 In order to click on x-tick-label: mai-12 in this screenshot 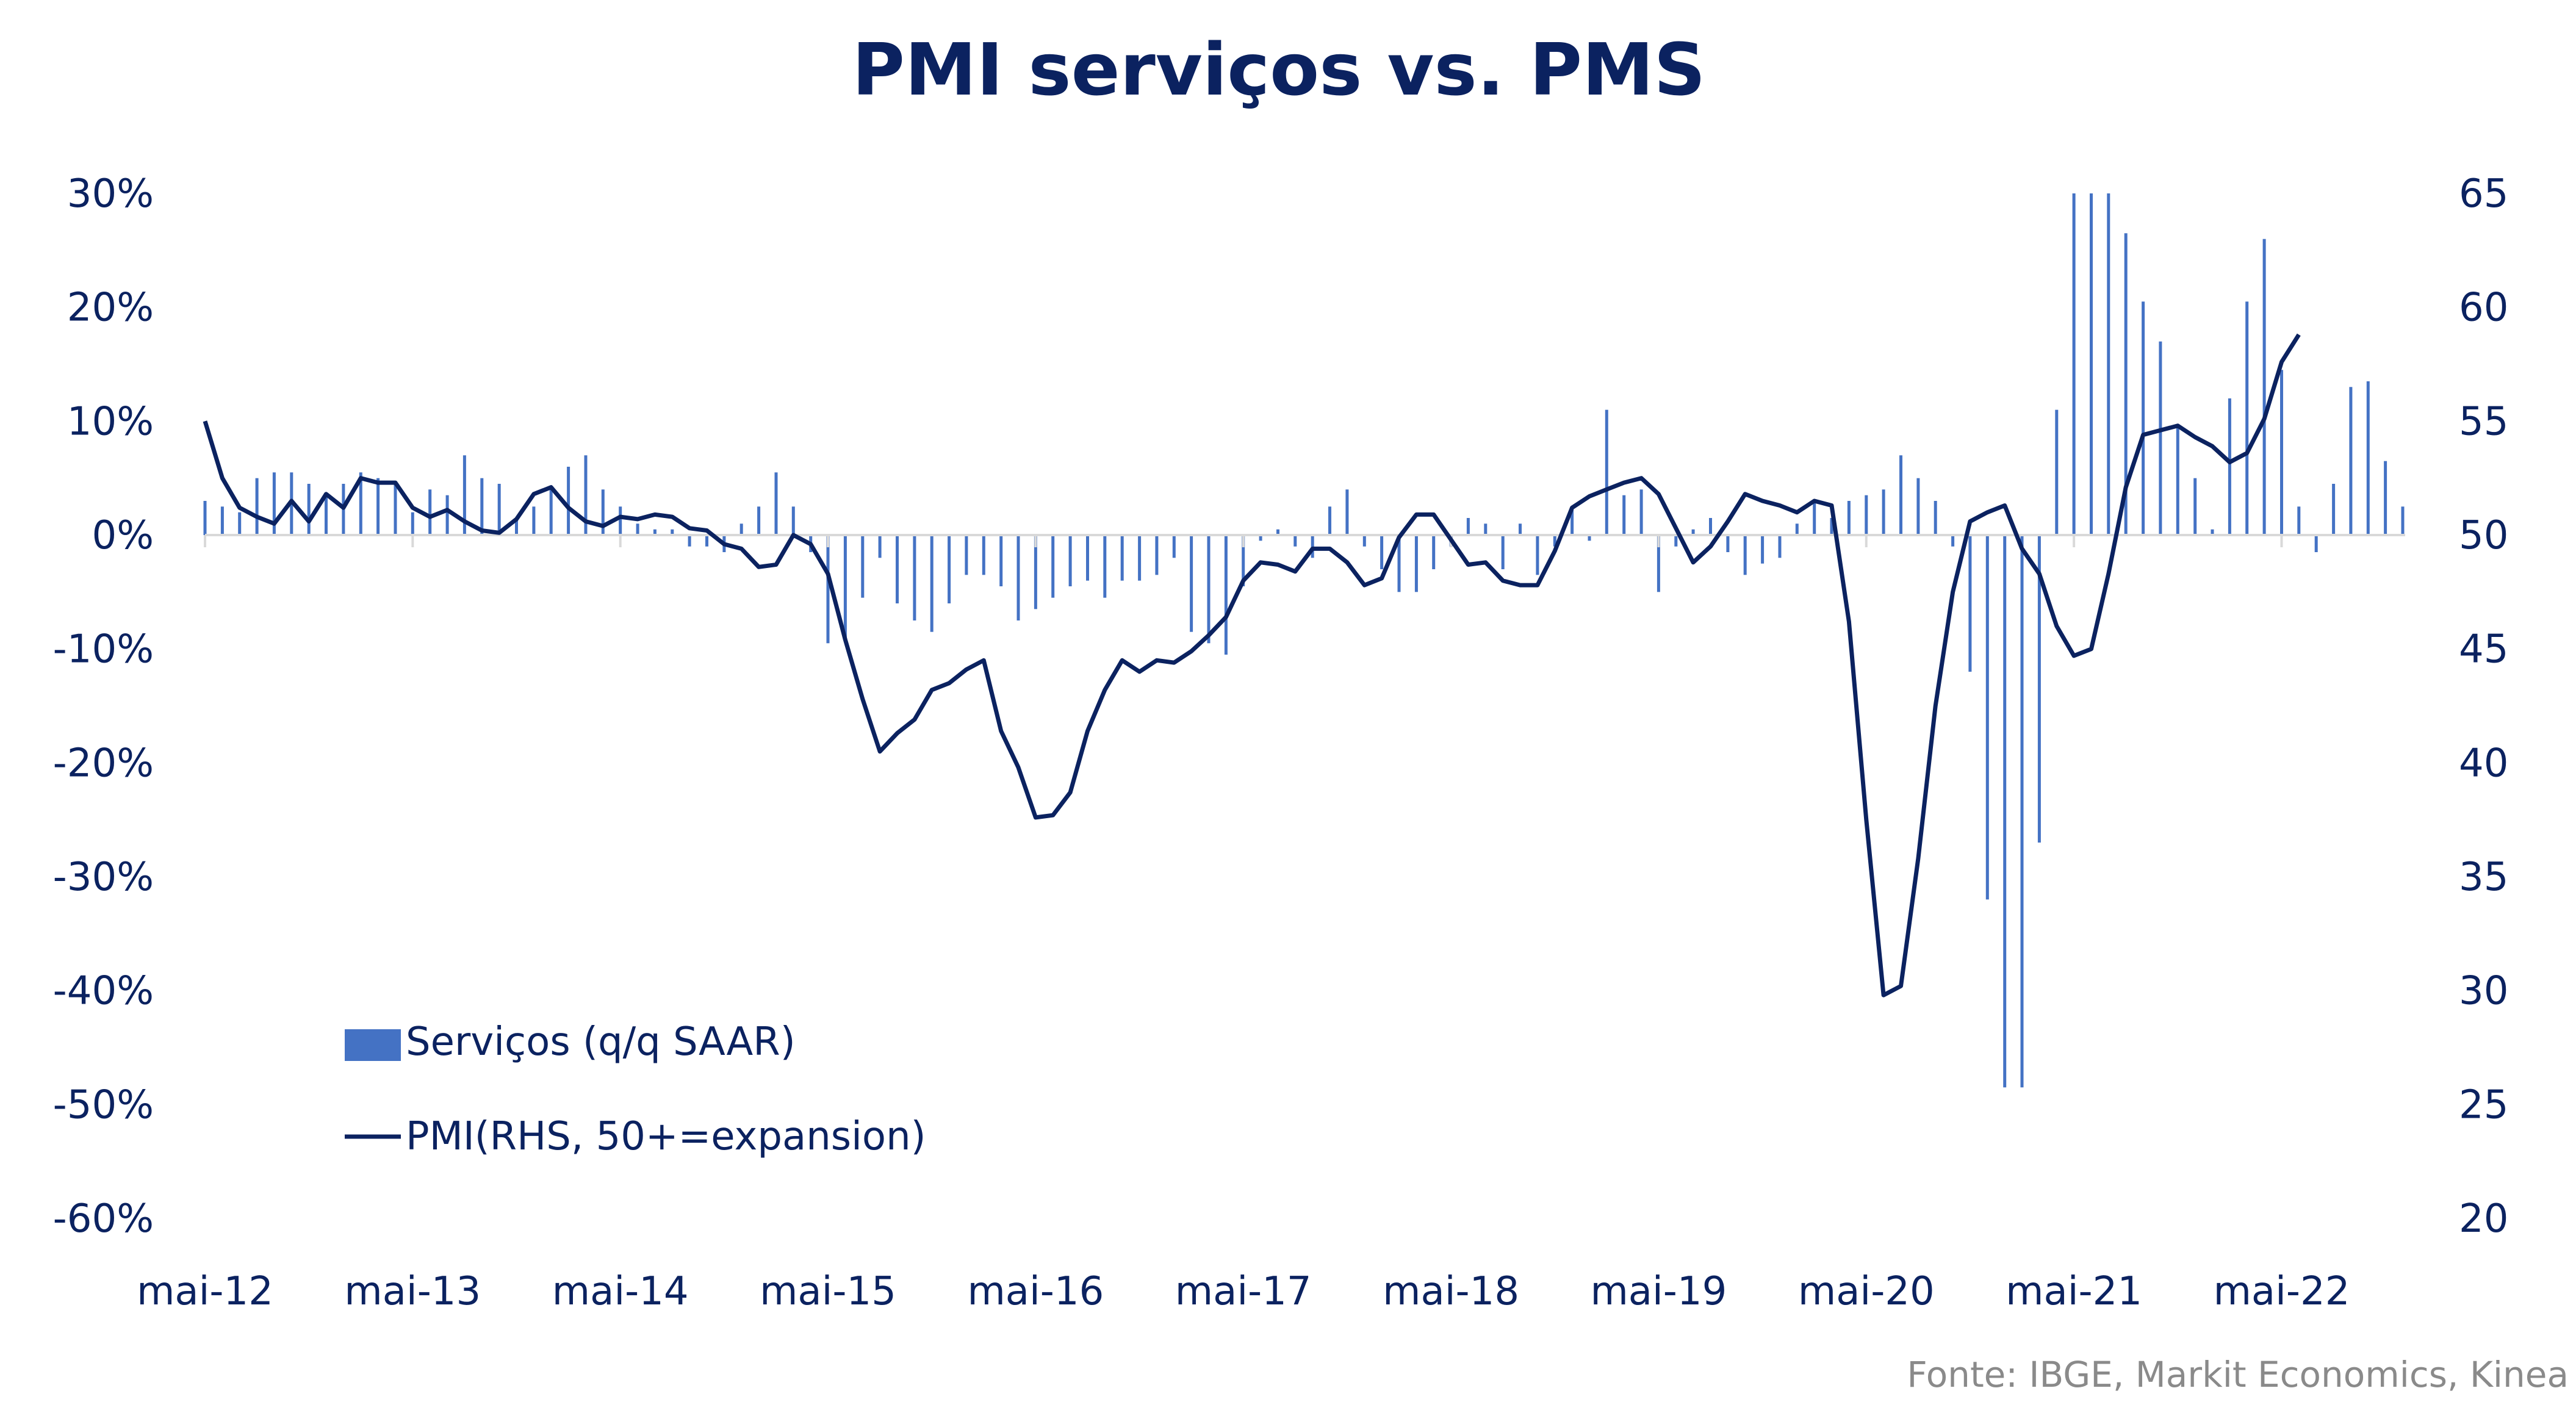, I will do `click(205, 1291)`.